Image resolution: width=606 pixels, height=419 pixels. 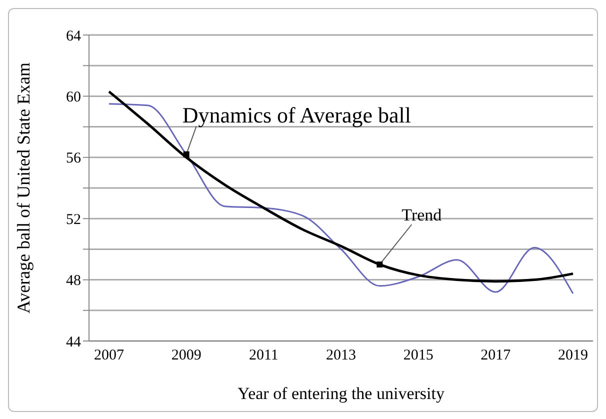 What do you see at coordinates (297, 115) in the screenshot?
I see `series-label: Dynamics of Average ball` at bounding box center [297, 115].